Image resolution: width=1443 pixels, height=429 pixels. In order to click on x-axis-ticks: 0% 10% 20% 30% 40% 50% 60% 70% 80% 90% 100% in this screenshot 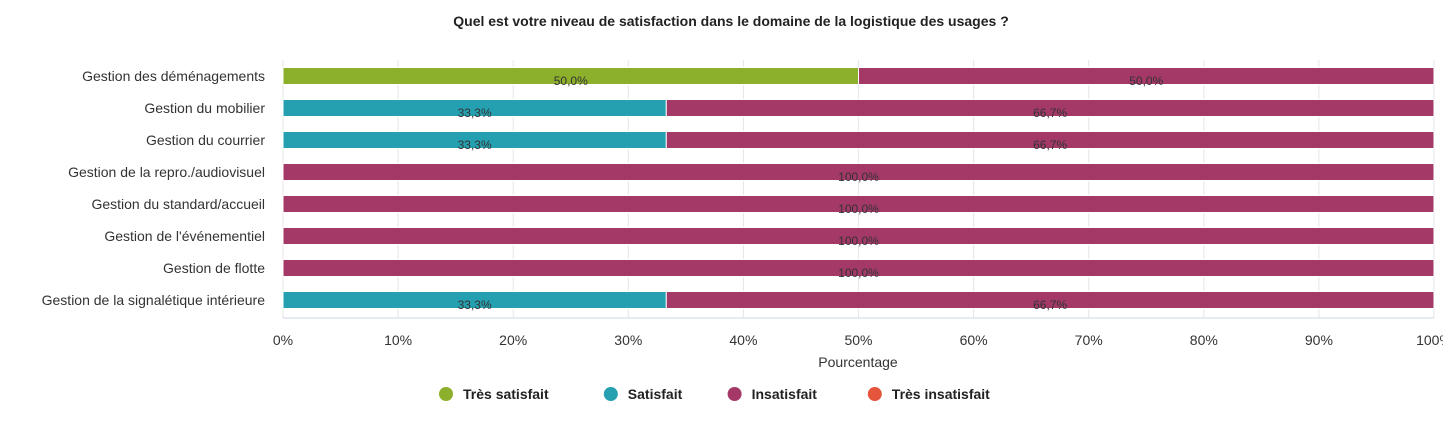, I will do `click(858, 340)`.